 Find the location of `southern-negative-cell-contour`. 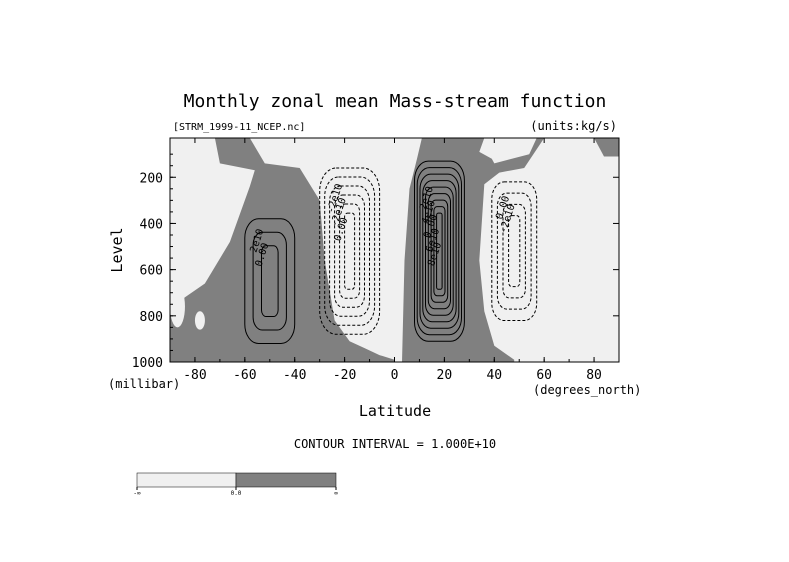

southern-negative-cell-contour is located at coordinates (350, 251).